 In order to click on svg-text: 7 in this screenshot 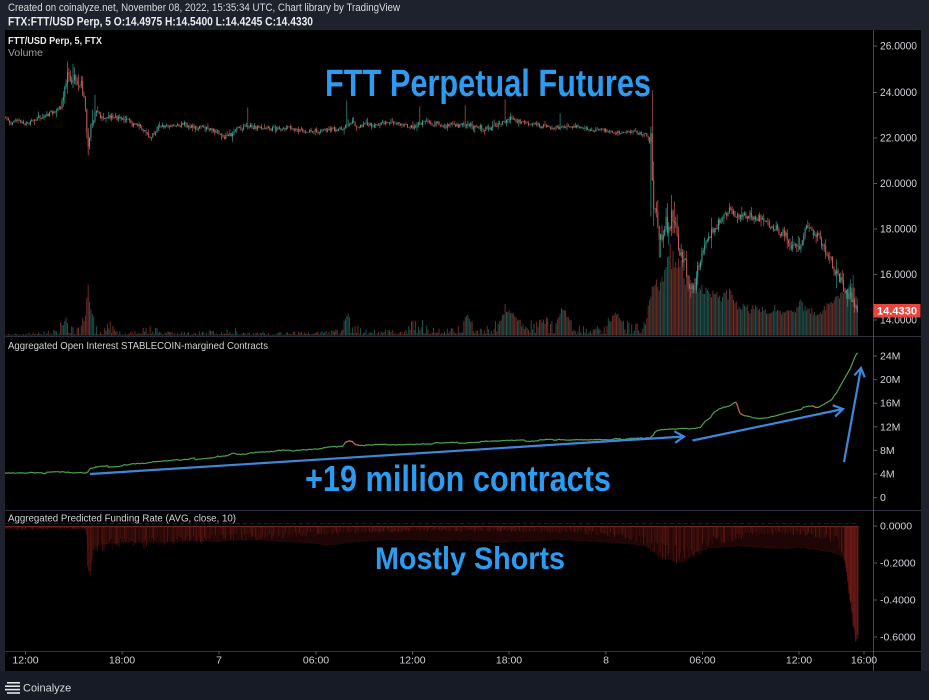, I will do `click(219, 661)`.